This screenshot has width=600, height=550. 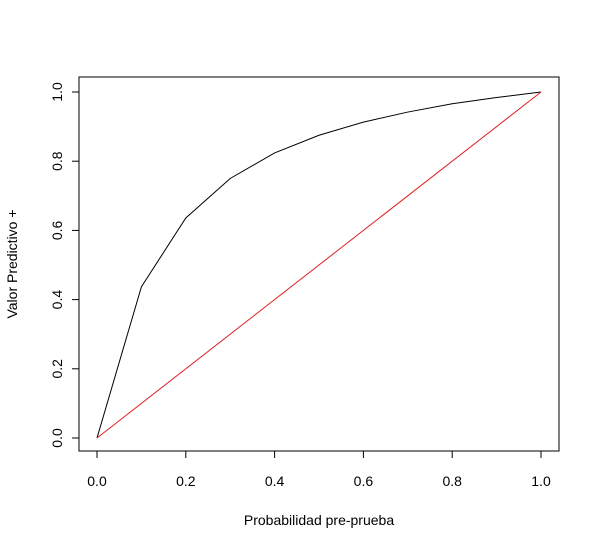 What do you see at coordinates (64, 265) in the screenshot?
I see `y-axis: 0.0 0.2 0.4 0.6 0.8 1.0` at bounding box center [64, 265].